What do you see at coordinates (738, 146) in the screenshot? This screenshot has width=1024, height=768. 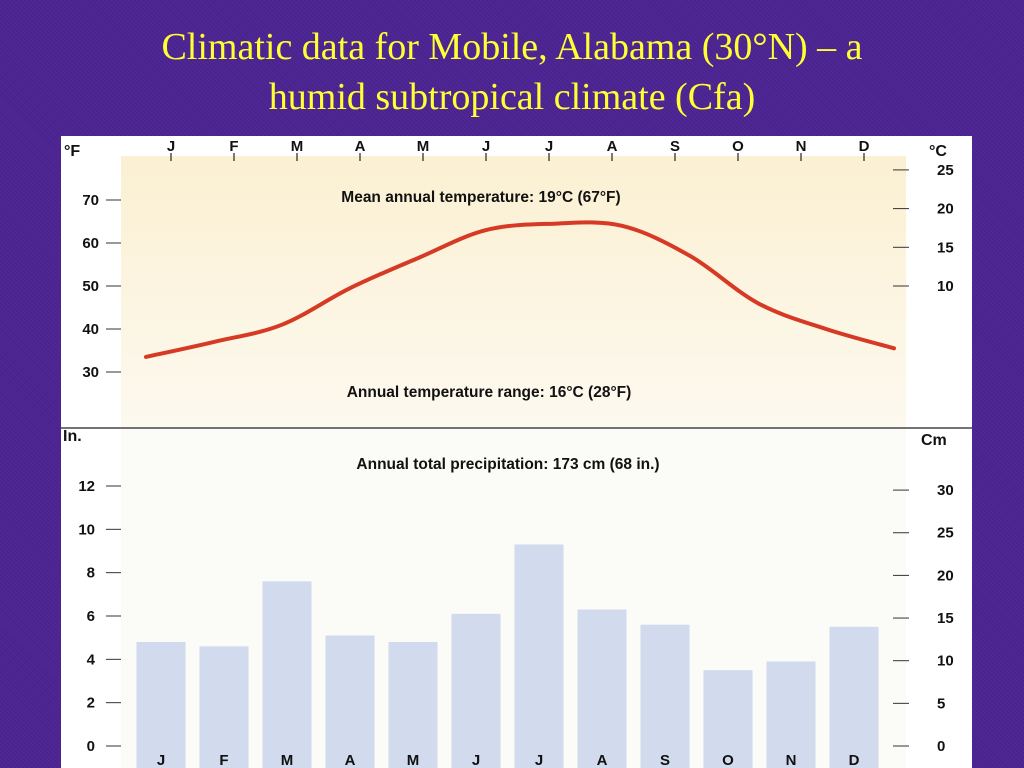 I see `month-label-top-10: O` at bounding box center [738, 146].